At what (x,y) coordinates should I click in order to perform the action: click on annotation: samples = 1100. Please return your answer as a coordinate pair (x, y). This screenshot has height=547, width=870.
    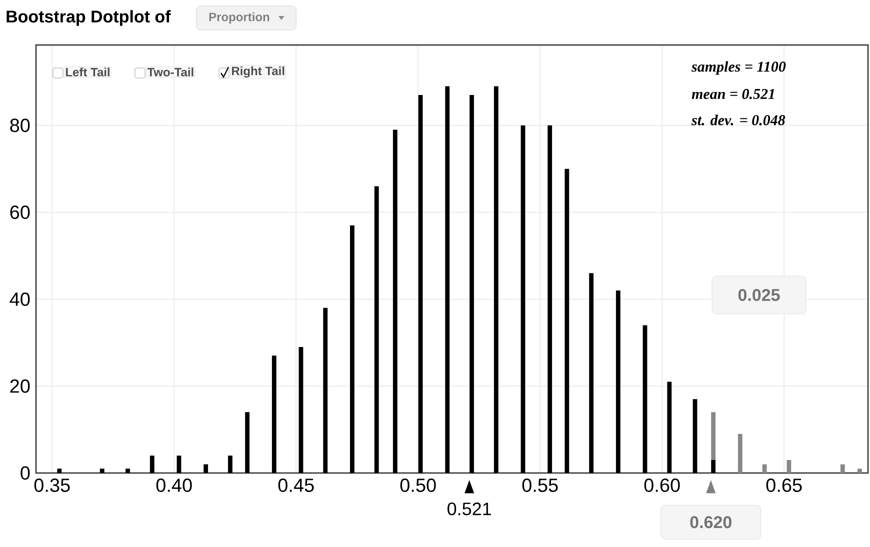
    Looking at the image, I should click on (738, 68).